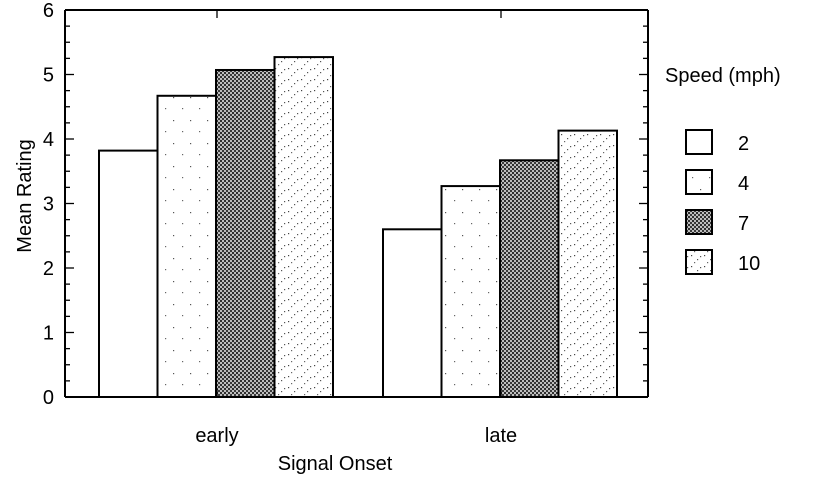  I want to click on legend-title: Speed (mph), so click(723, 76).